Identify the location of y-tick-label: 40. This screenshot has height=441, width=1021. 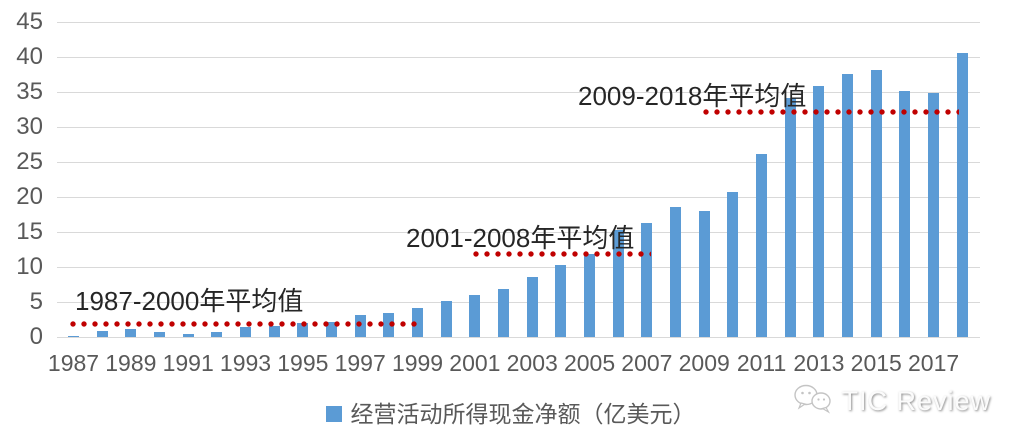
(29, 56).